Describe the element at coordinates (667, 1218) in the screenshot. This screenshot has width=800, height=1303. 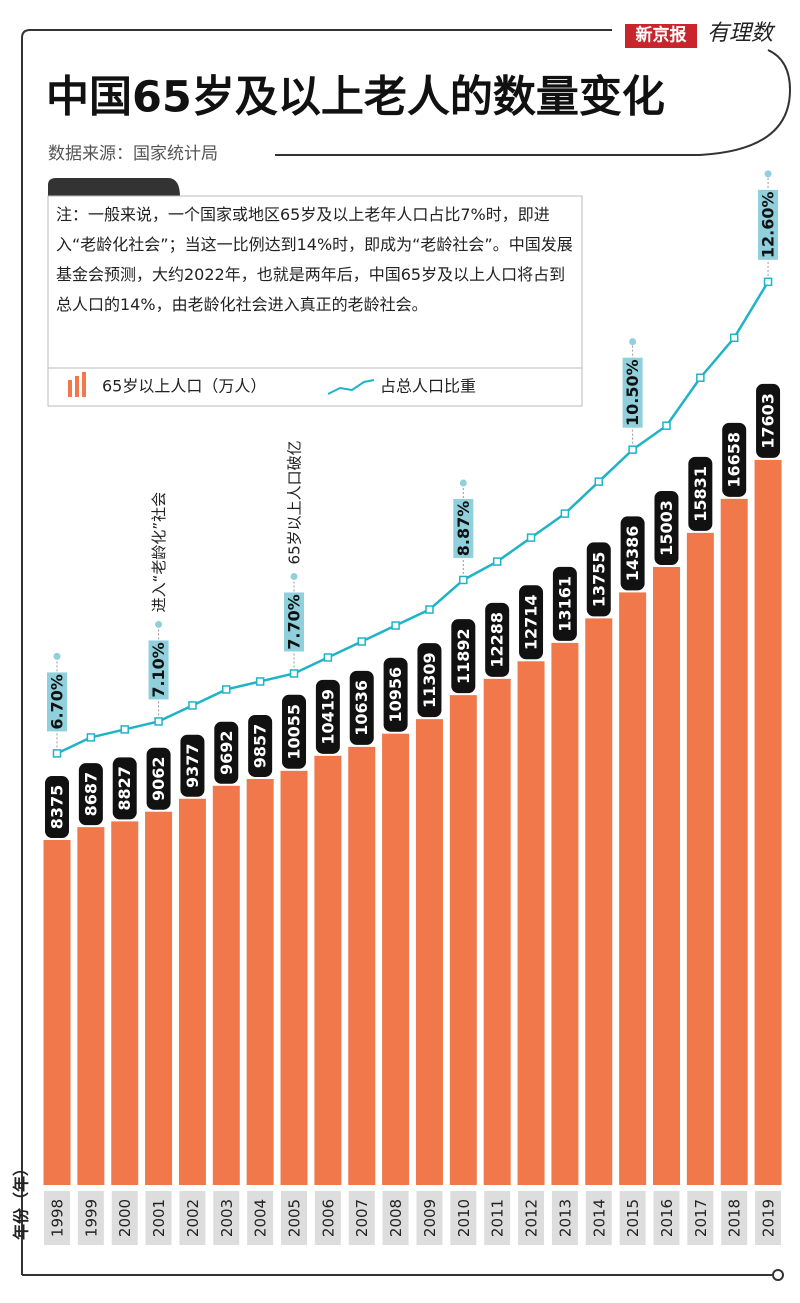
I see `x-tick-label: 2016` at that location.